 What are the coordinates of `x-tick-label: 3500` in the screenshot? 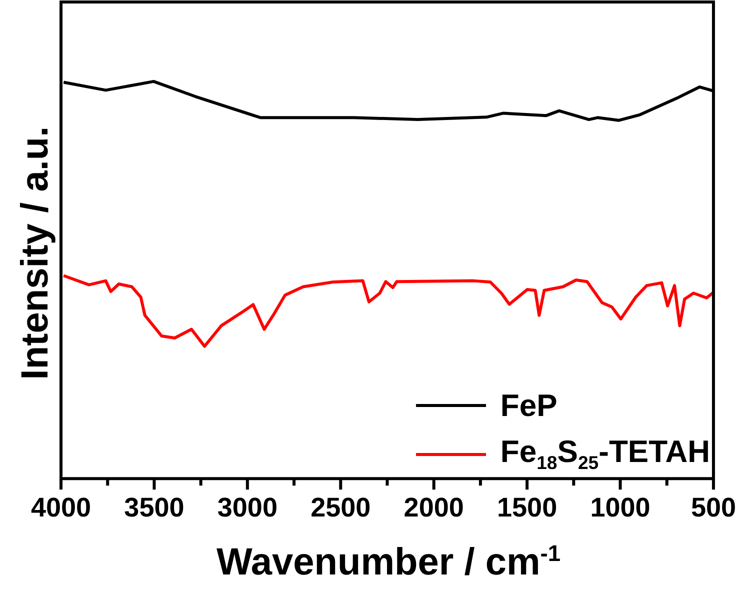 It's located at (154, 507).